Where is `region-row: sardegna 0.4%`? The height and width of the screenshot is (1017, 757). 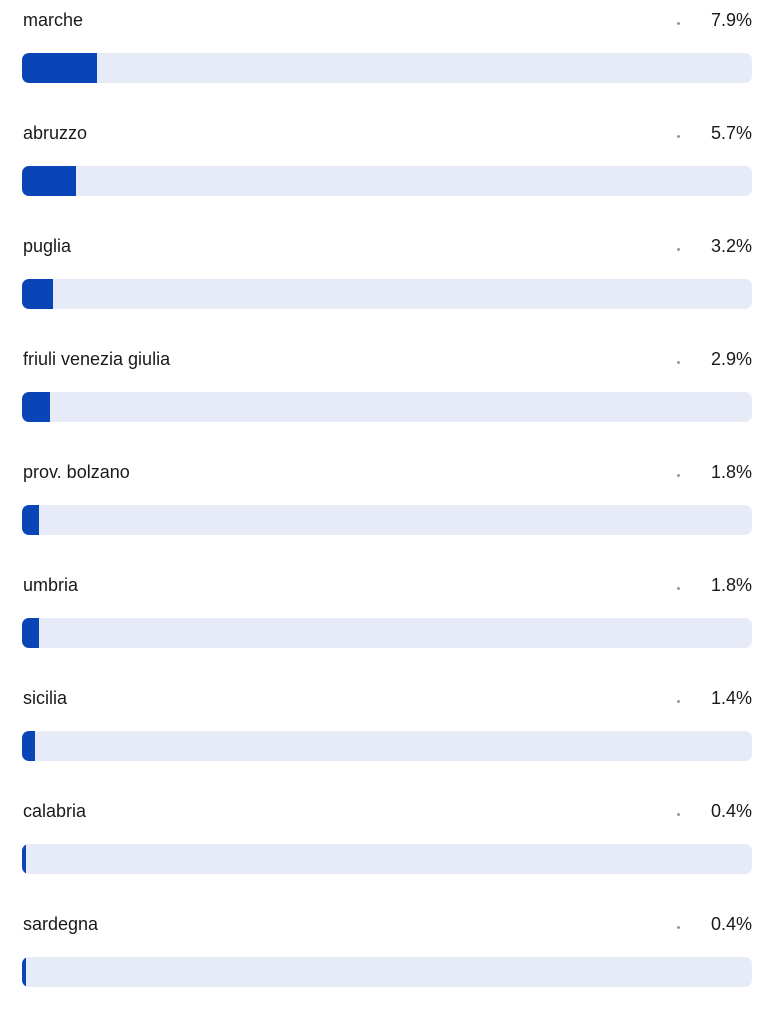
region-row: sardegna 0.4% is located at coordinates (378, 960).